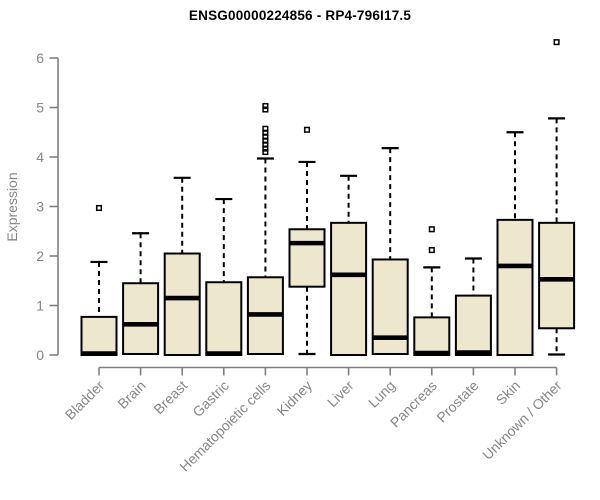 The width and height of the screenshot is (600, 500). What do you see at coordinates (457, 401) in the screenshot?
I see `x-axis-label: Prostate` at bounding box center [457, 401].